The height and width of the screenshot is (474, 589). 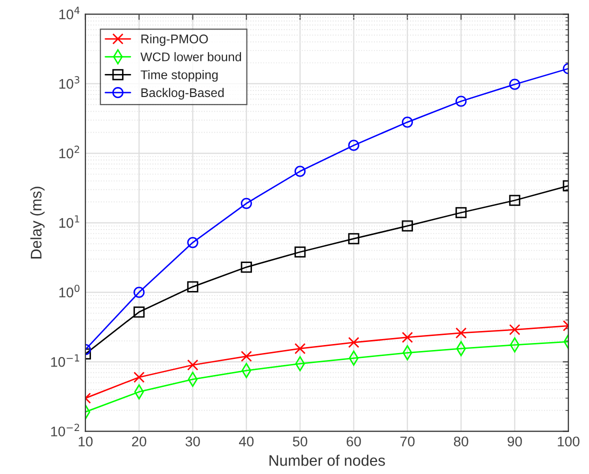 What do you see at coordinates (246, 441) in the screenshot?
I see `x-tick-label: 40` at bounding box center [246, 441].